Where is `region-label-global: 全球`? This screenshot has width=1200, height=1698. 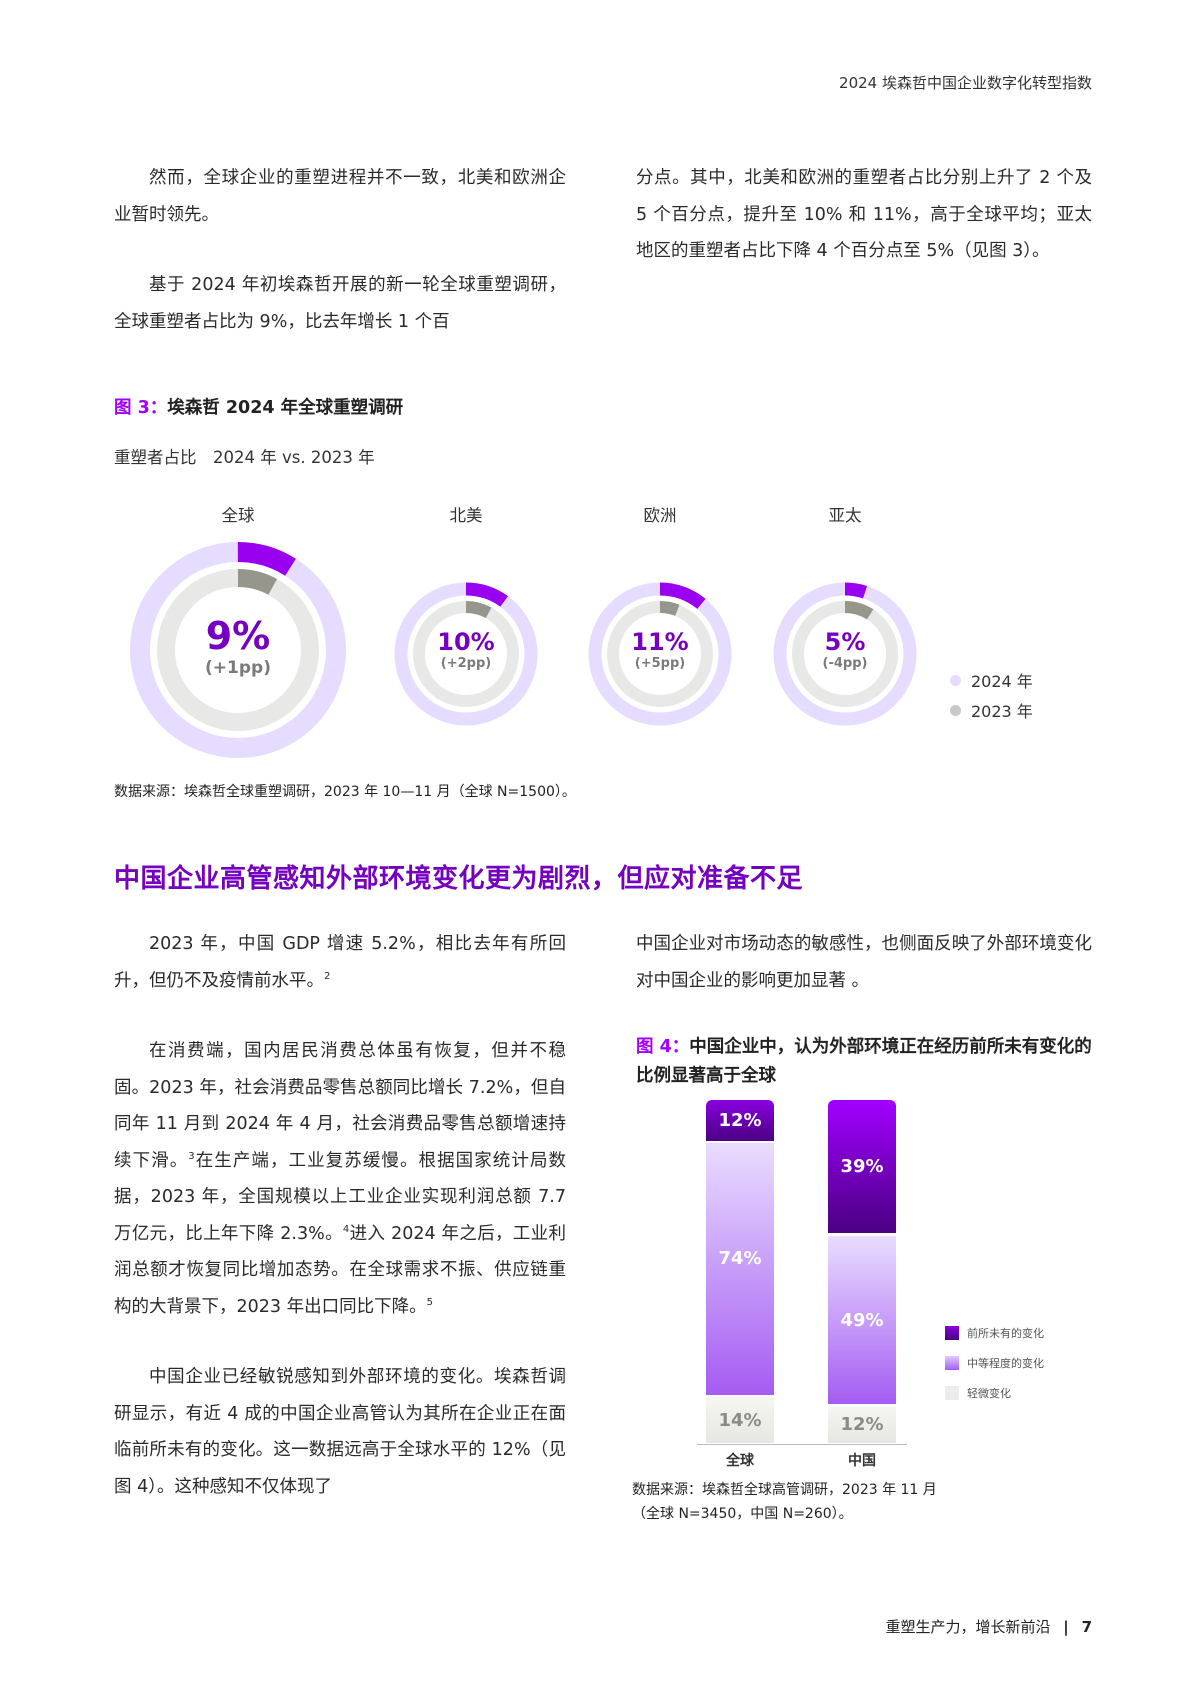 region-label-global: 全球 is located at coordinates (238, 515).